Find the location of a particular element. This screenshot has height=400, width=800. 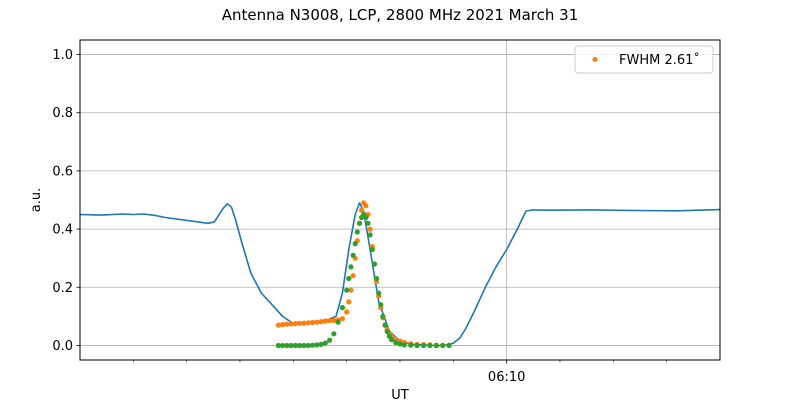

y-tick-label: 0.8 is located at coordinates (62, 113).